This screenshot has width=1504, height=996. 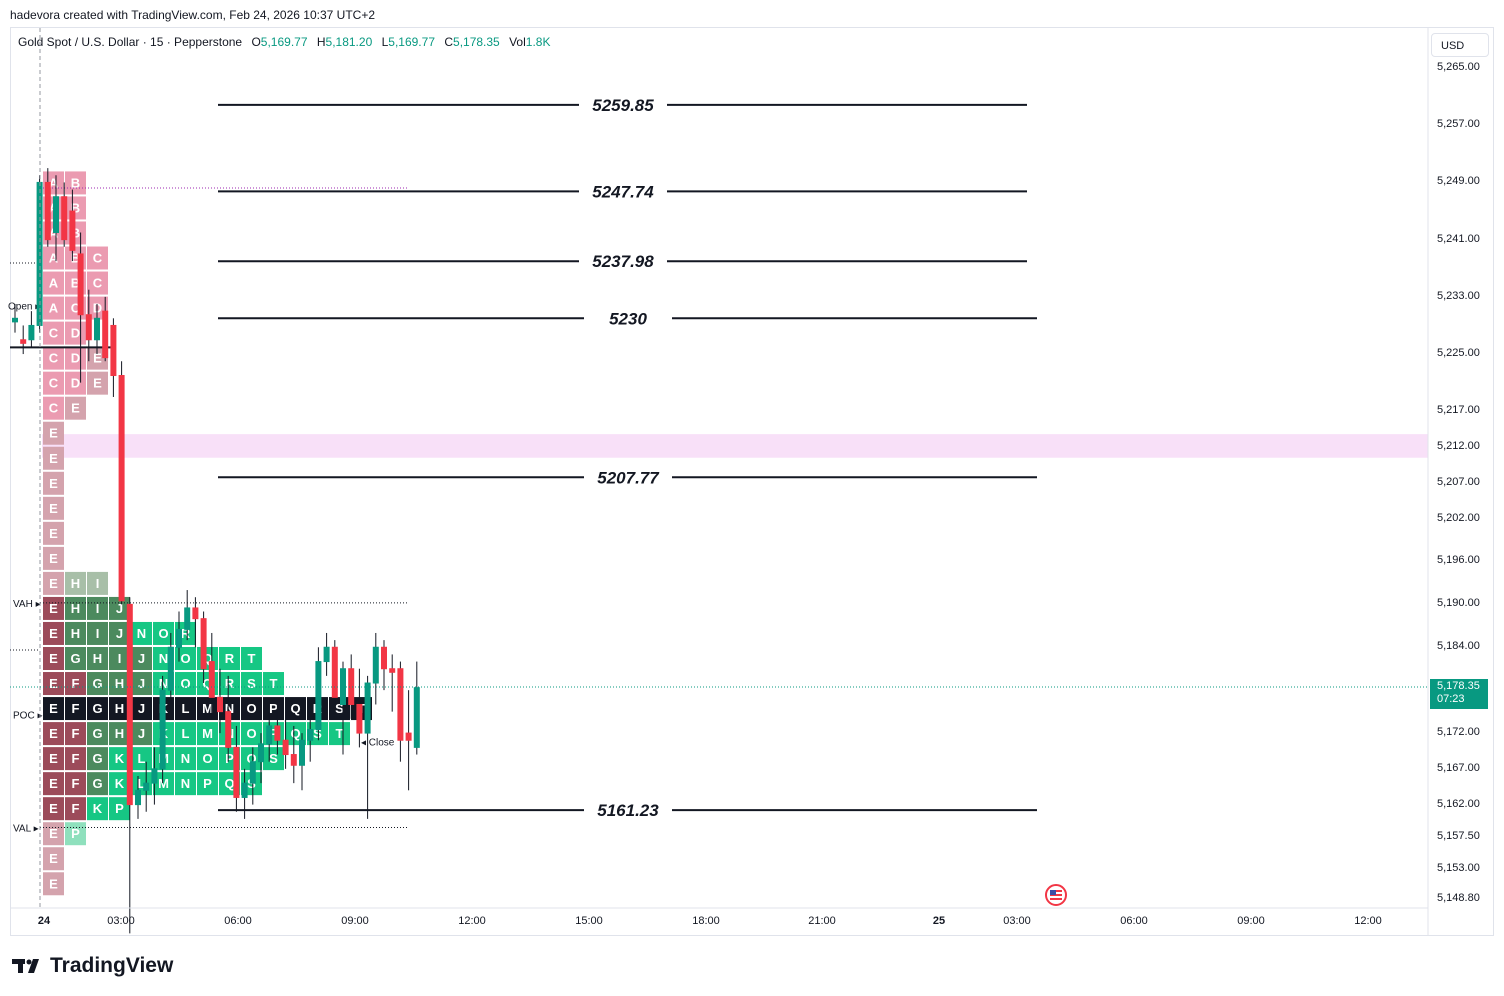 I want to click on price-axis-label: 5,157.50, so click(x=1458, y=835).